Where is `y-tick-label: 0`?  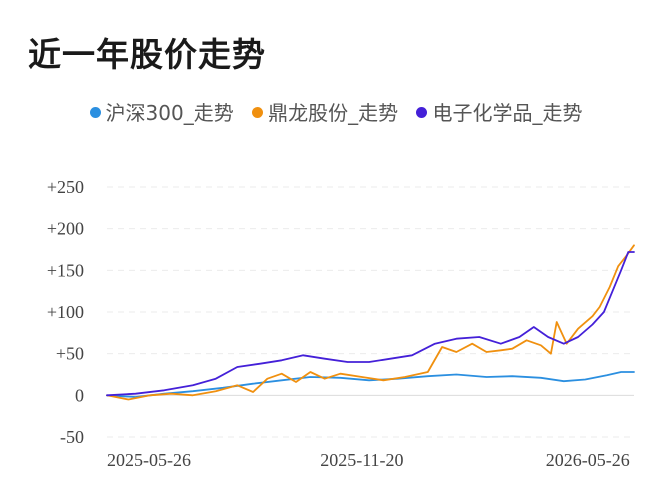 y-tick-label: 0 is located at coordinates (79, 395).